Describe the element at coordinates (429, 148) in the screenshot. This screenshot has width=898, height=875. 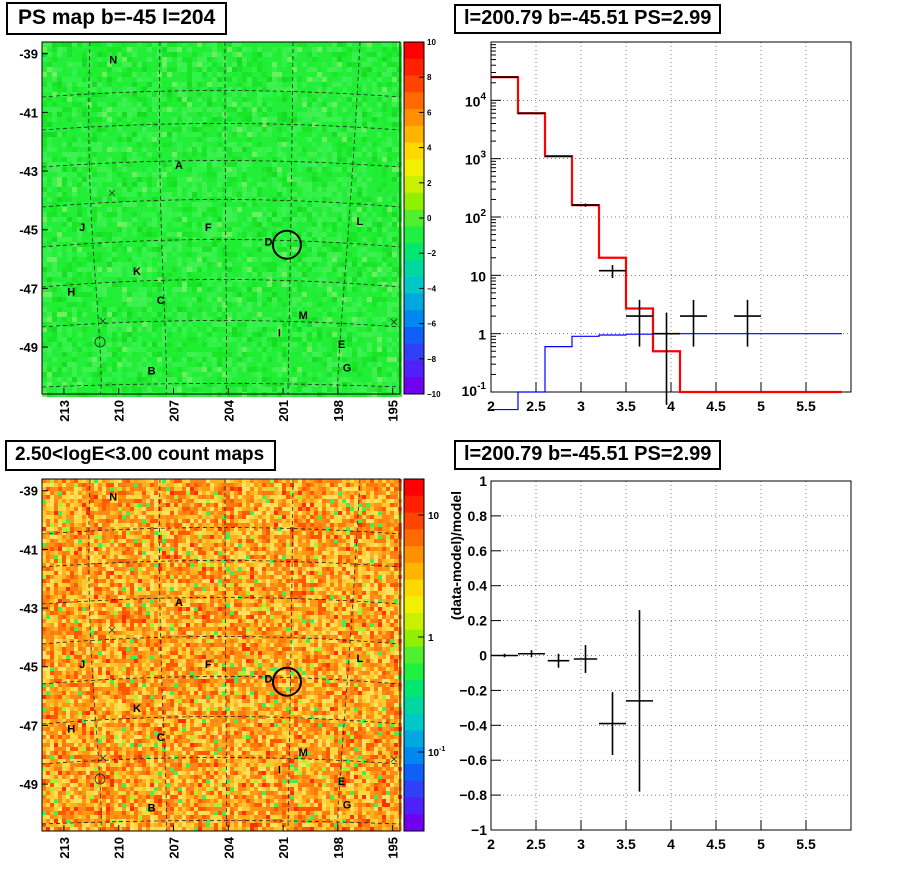
I see `colorbar-label: 4` at that location.